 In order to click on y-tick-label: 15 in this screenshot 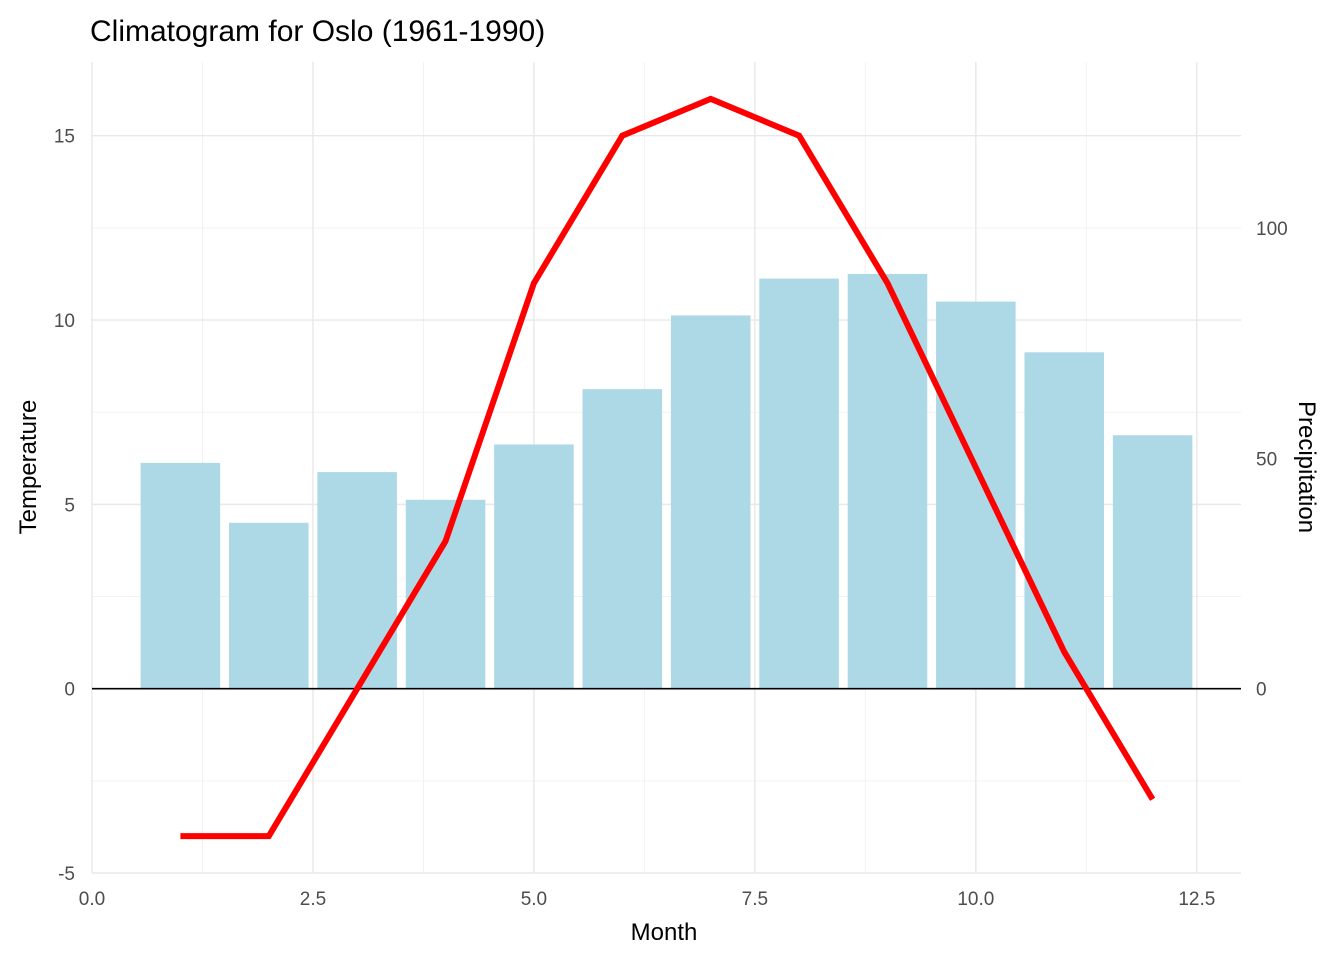, I will do `click(64, 137)`.